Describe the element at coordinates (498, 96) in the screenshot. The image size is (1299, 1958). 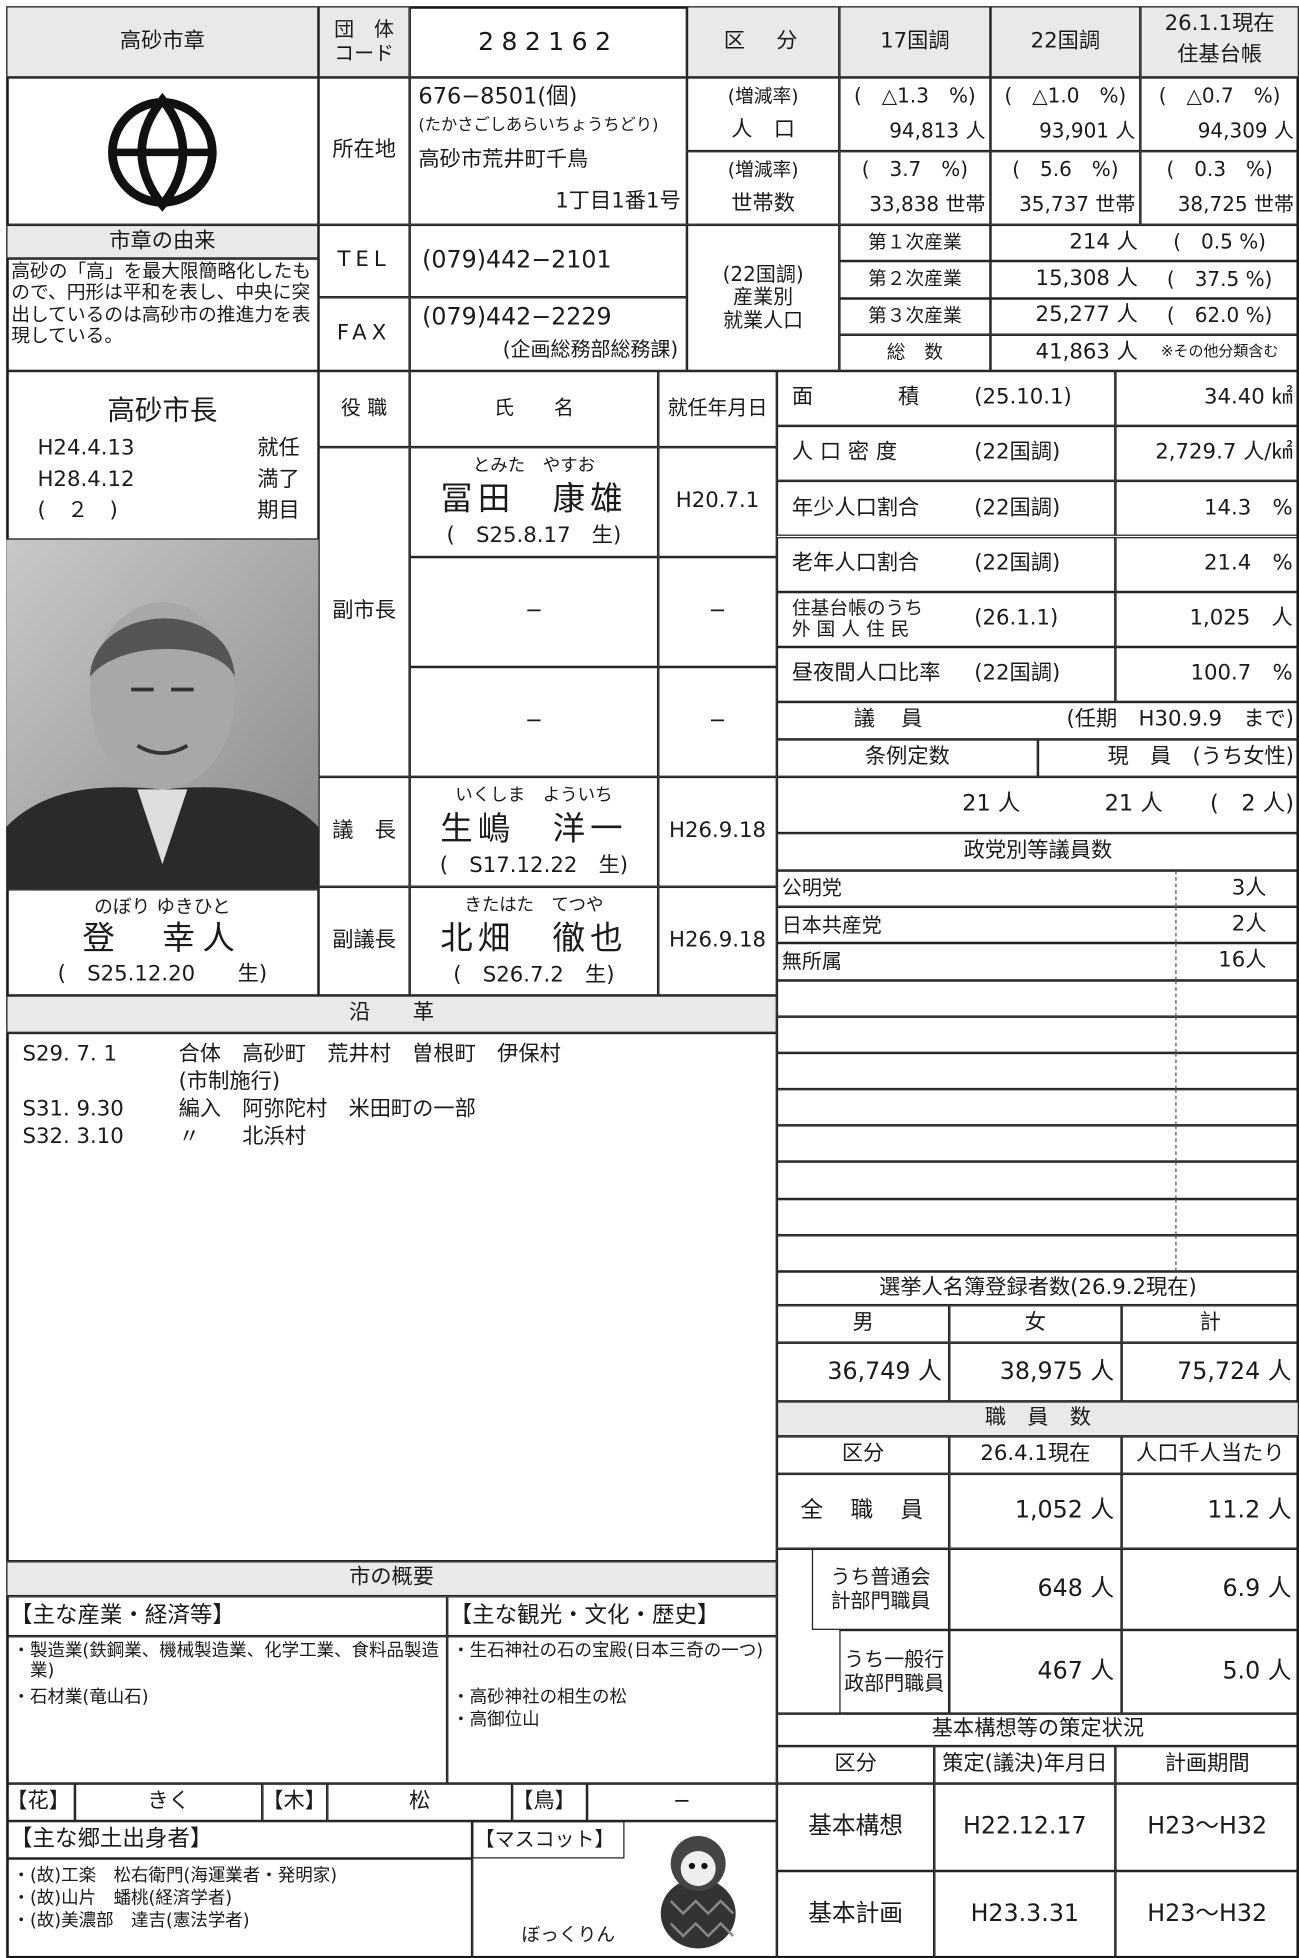
I see `text: 676−8501(個)` at that location.